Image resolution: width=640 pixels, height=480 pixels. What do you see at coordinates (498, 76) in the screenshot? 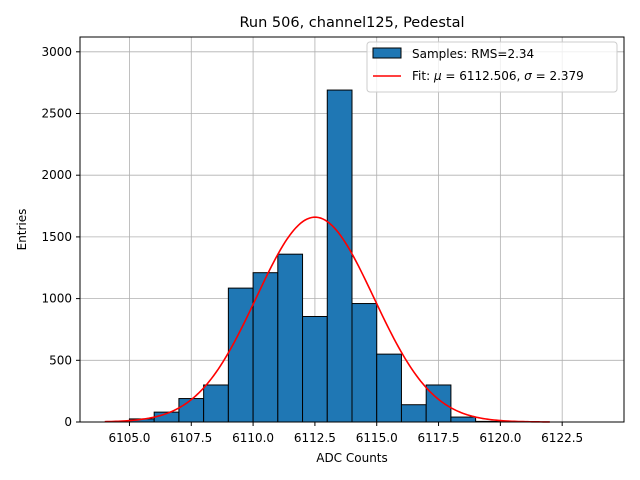
I see `legend-fit-label: Fit: μ = 6112.506, σ = 2.379` at bounding box center [498, 76].